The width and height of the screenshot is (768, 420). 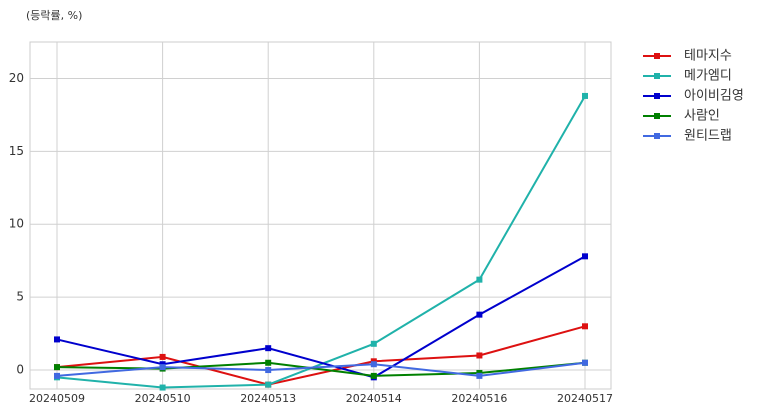 What do you see at coordinates (16, 151) in the screenshot?
I see `y-tick-label: 15` at bounding box center [16, 151].